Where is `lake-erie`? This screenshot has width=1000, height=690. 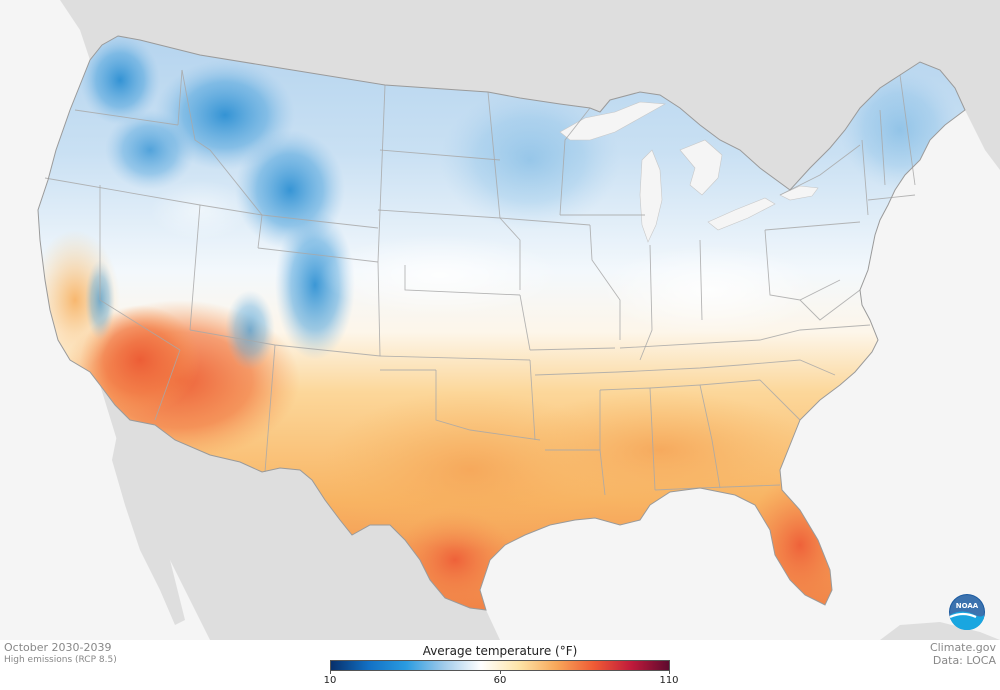
lake-erie is located at coordinates (741, 214).